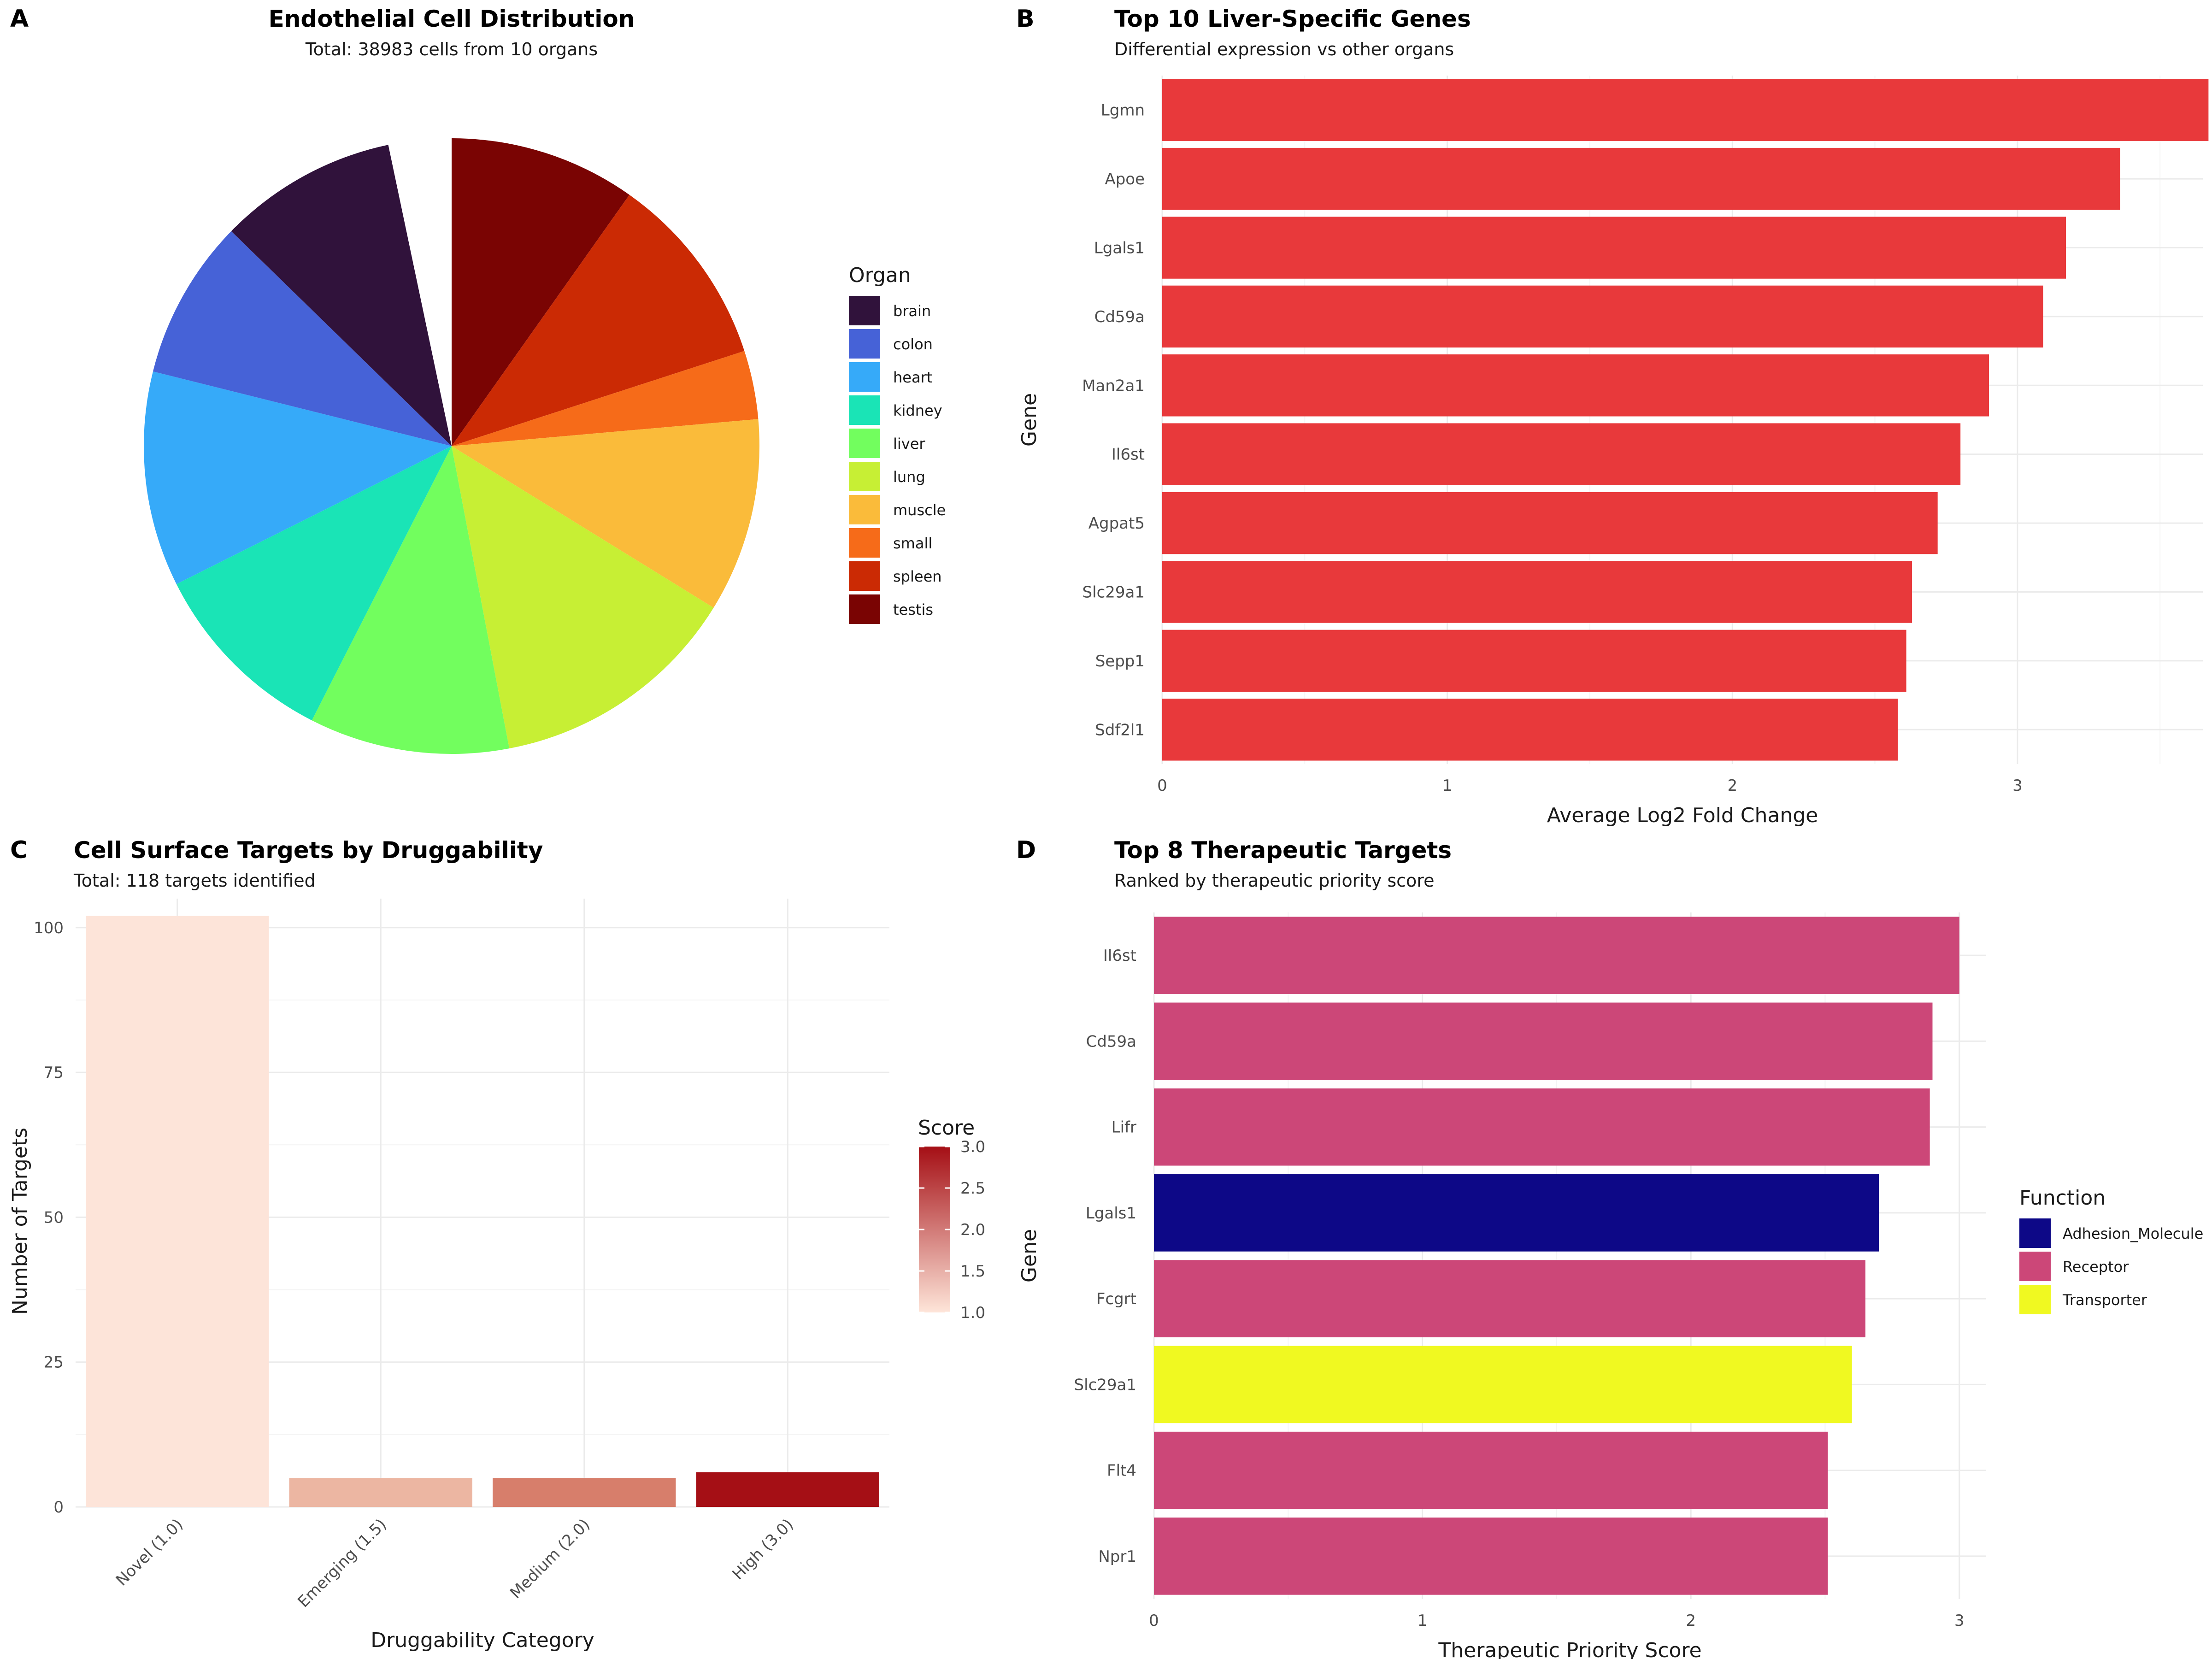 The image size is (2212, 1659). What do you see at coordinates (864, 609) in the screenshot?
I see `legend-swatch-testis` at bounding box center [864, 609].